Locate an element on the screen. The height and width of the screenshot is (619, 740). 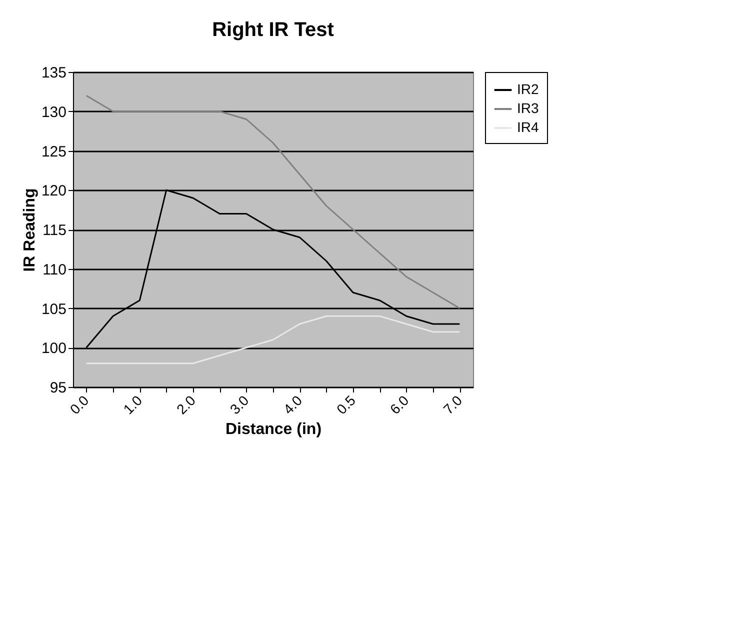
y-tick-label: 125 is located at coordinates (53, 151).